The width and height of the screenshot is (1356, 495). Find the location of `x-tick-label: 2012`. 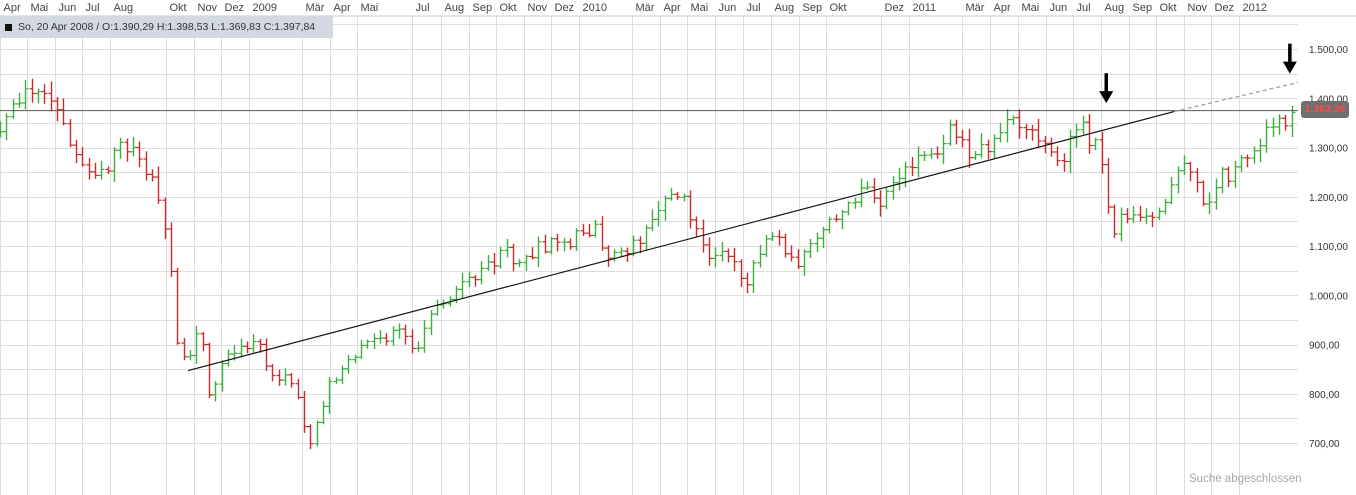

x-tick-label: 2012 is located at coordinates (1255, 8).